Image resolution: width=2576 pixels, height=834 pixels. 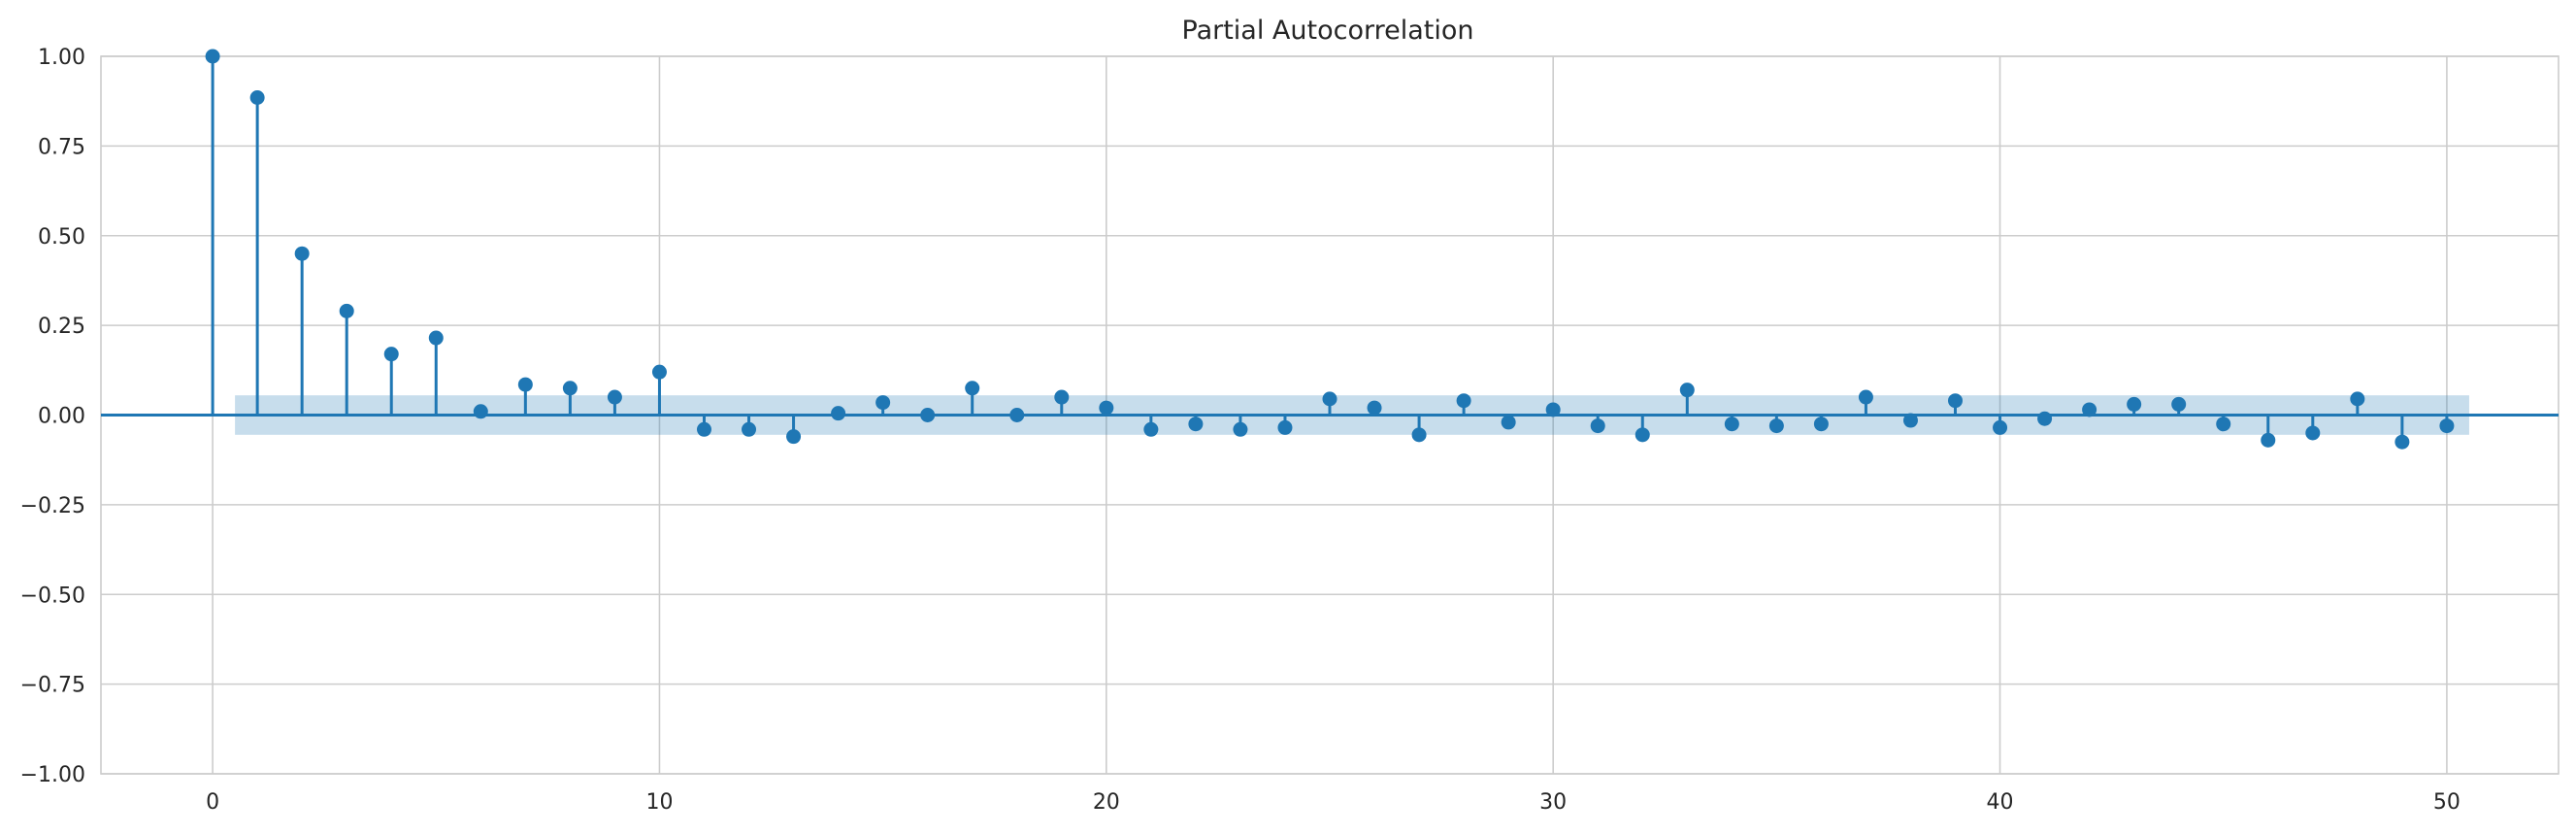 What do you see at coordinates (61, 238) in the screenshot?
I see `y-tick-label: 0.50` at bounding box center [61, 238].